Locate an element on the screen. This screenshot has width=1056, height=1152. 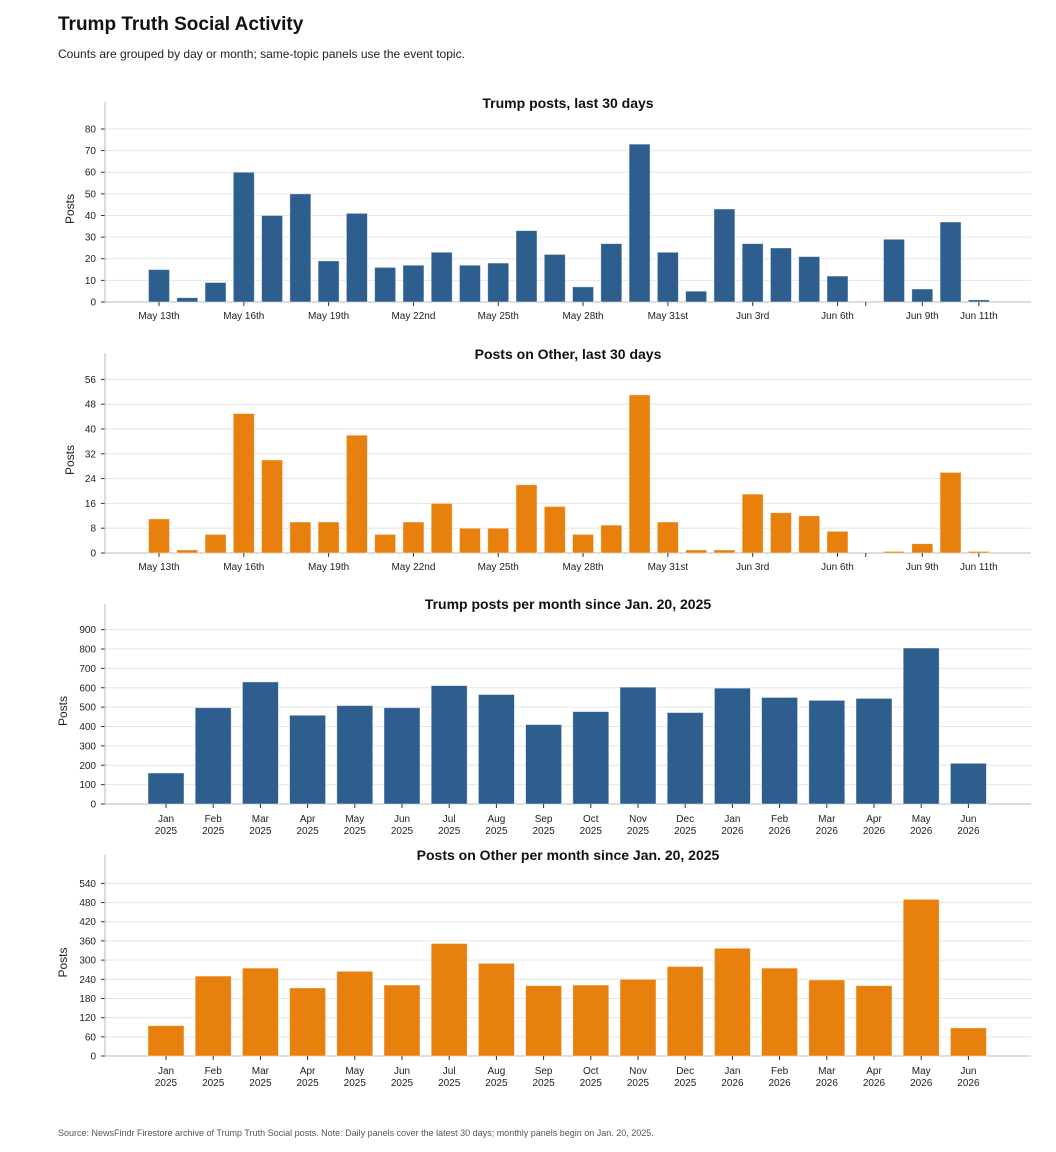
y-tick-label: 540 is located at coordinates (87, 884).